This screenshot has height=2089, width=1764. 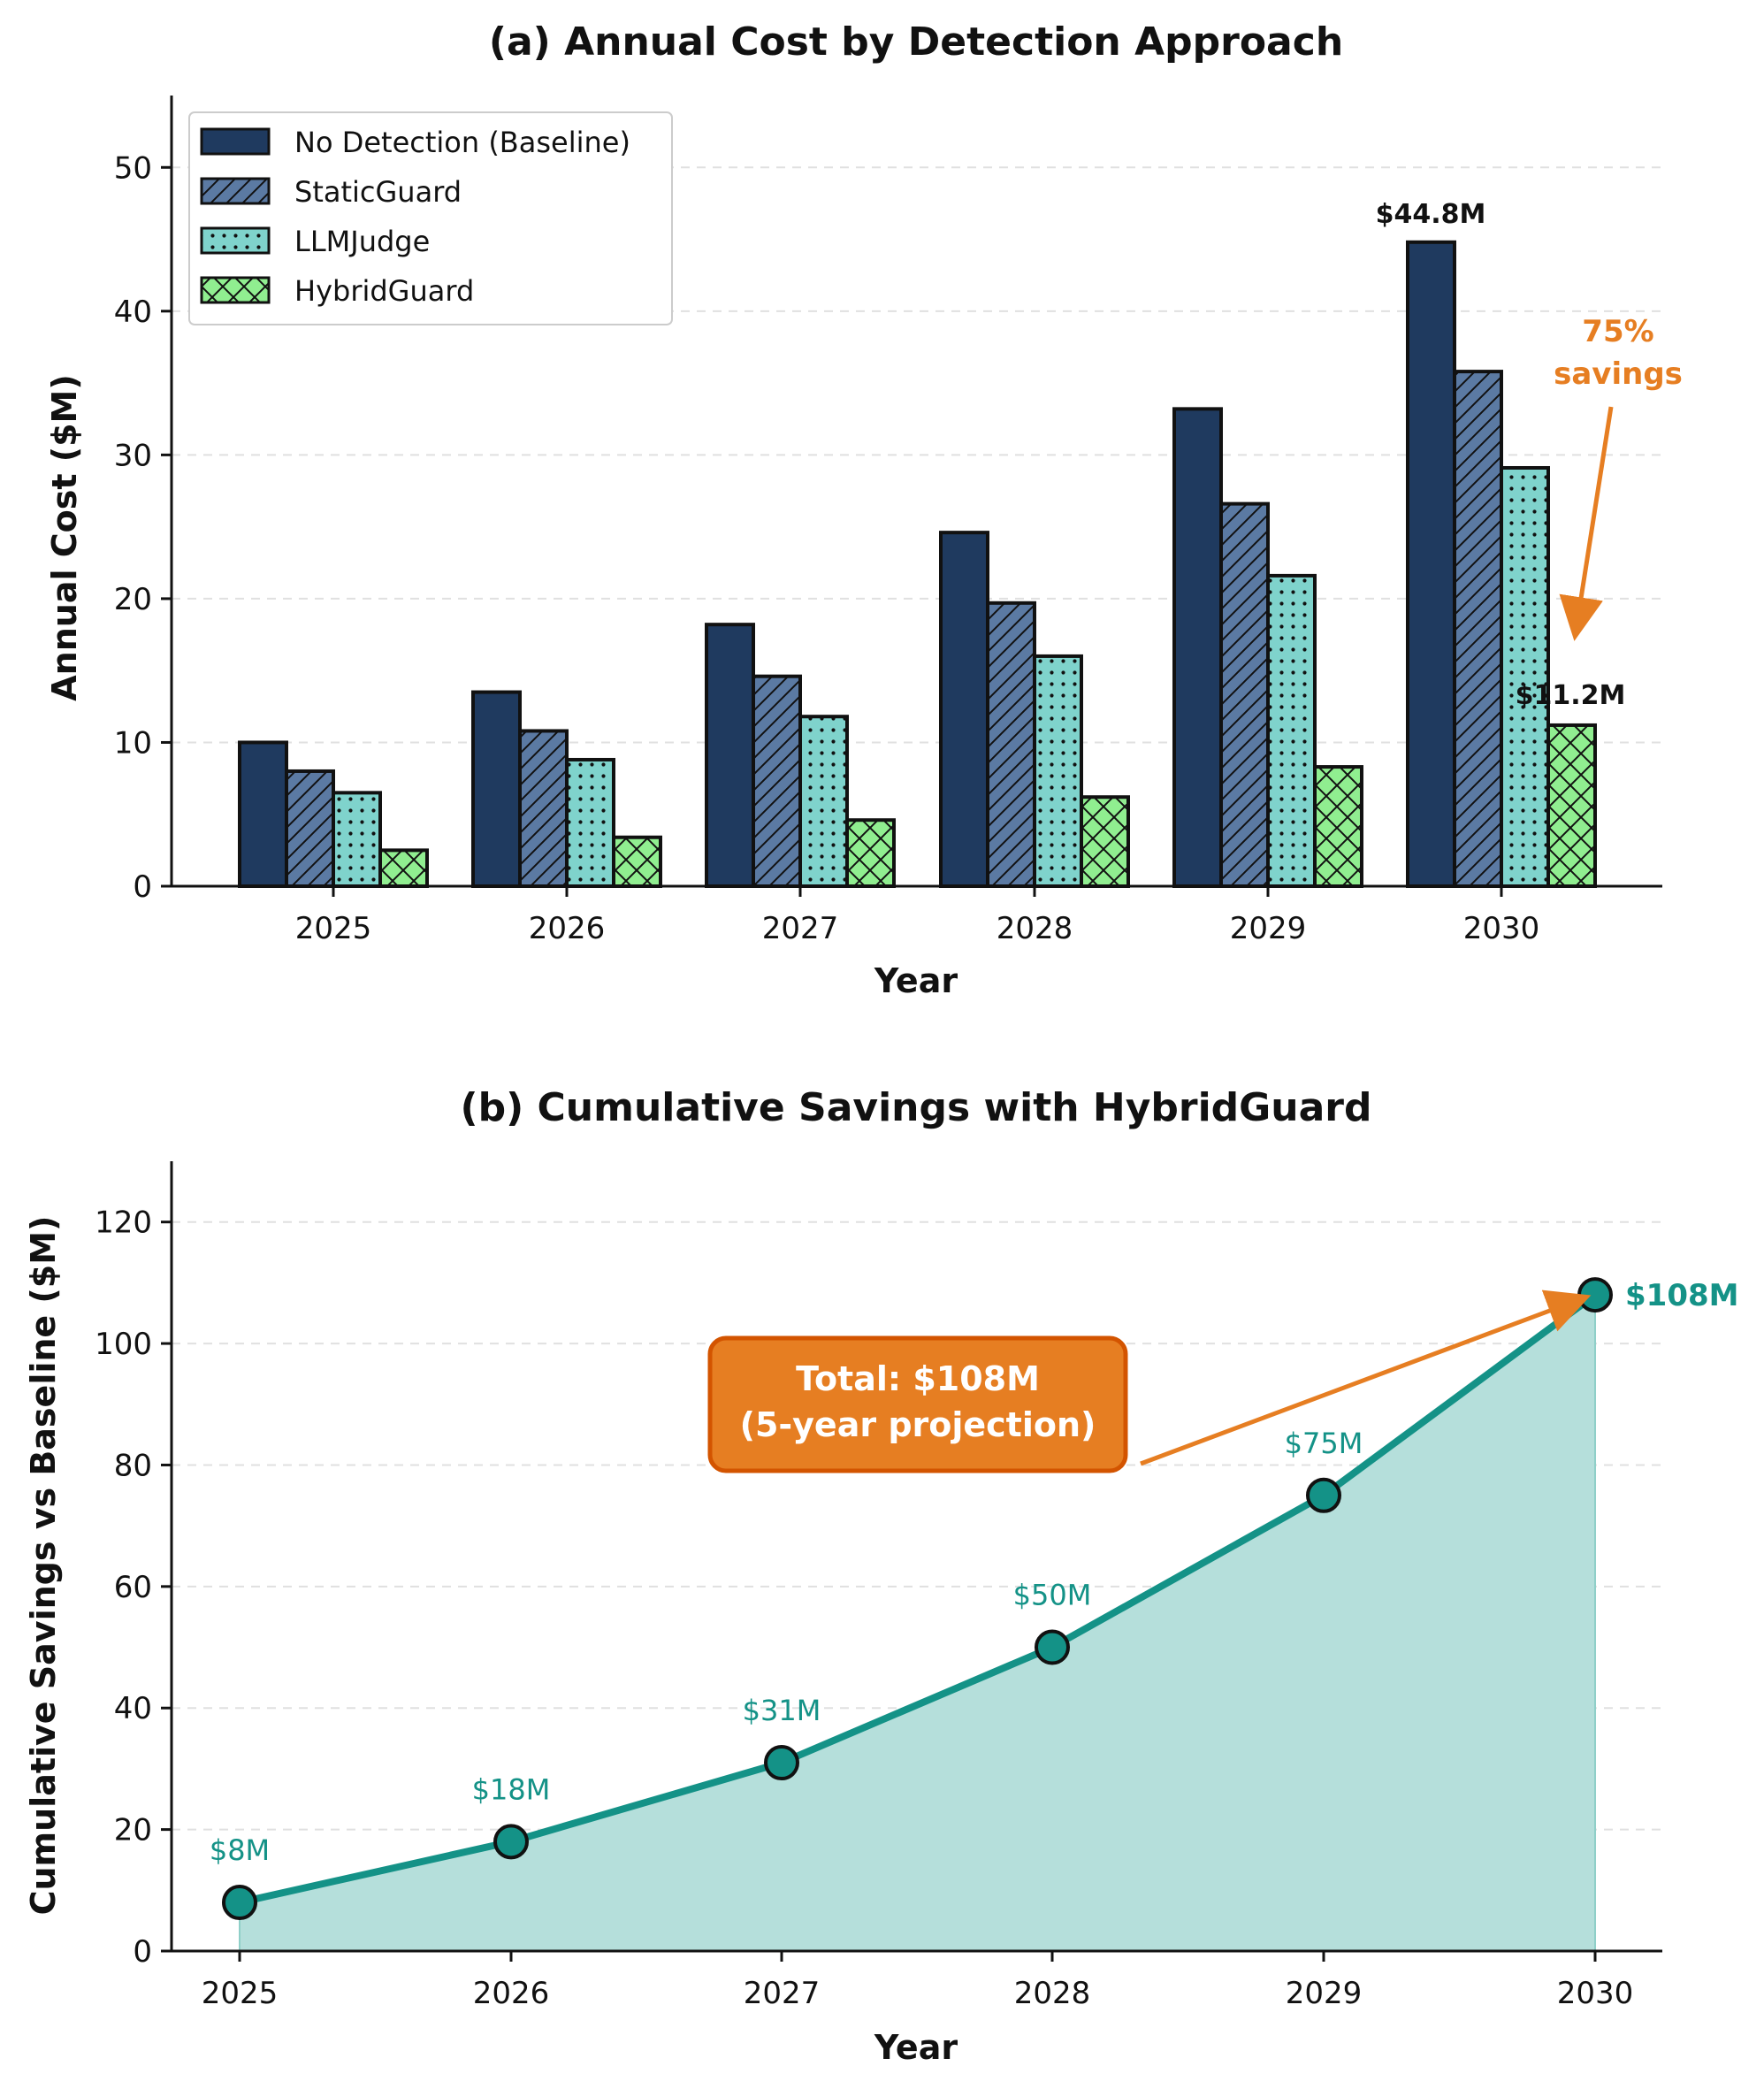 What do you see at coordinates (730, 756) in the screenshot?
I see `bar-no-detection-baseline-2027` at bounding box center [730, 756].